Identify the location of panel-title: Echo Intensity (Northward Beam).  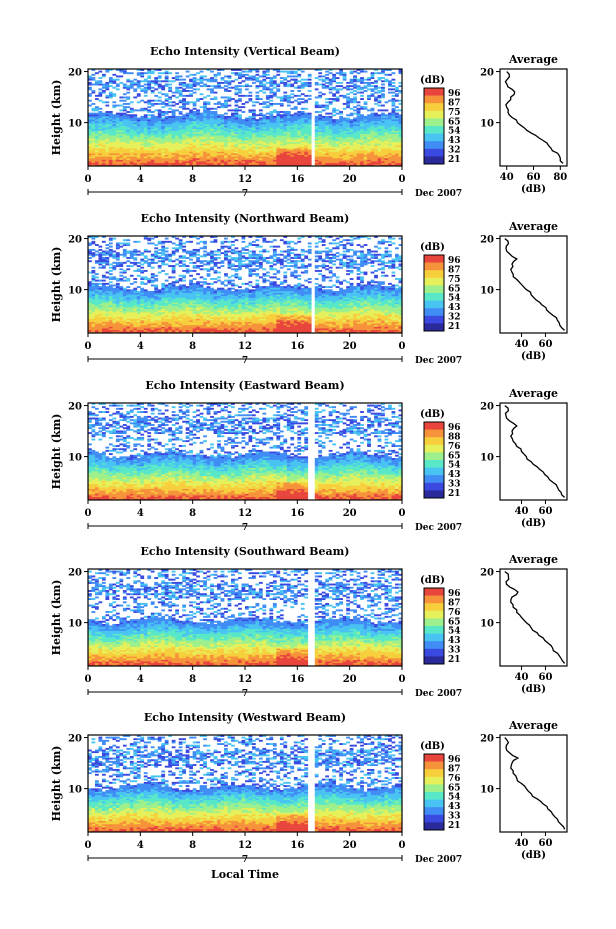
(245, 218).